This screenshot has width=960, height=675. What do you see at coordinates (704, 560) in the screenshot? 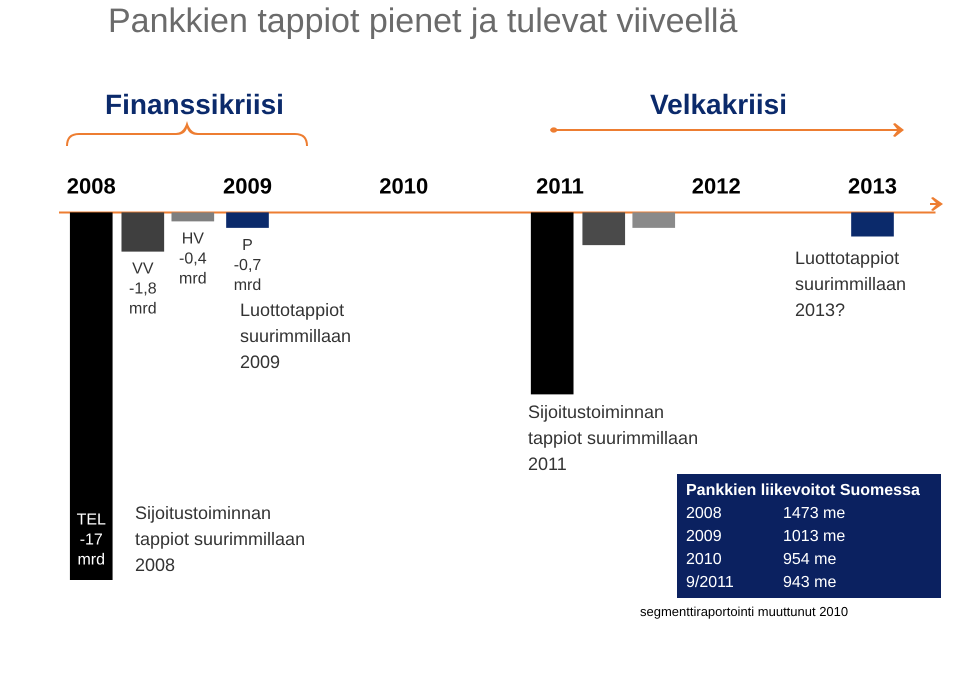
I see `annotation: 2010` at bounding box center [704, 560].